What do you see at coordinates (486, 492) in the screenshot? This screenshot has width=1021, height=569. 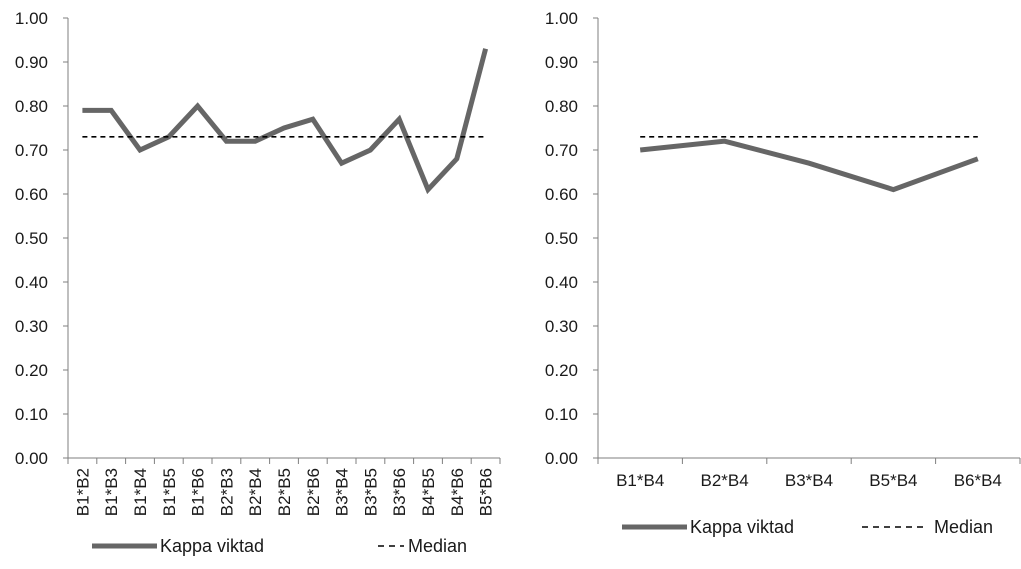 I see `x-tick-label: B5*B6` at bounding box center [486, 492].